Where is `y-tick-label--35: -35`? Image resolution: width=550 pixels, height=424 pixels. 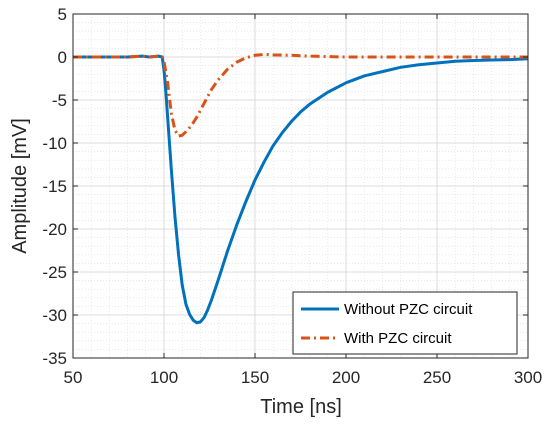 y-tick-label--35: -35 is located at coordinates (54, 358).